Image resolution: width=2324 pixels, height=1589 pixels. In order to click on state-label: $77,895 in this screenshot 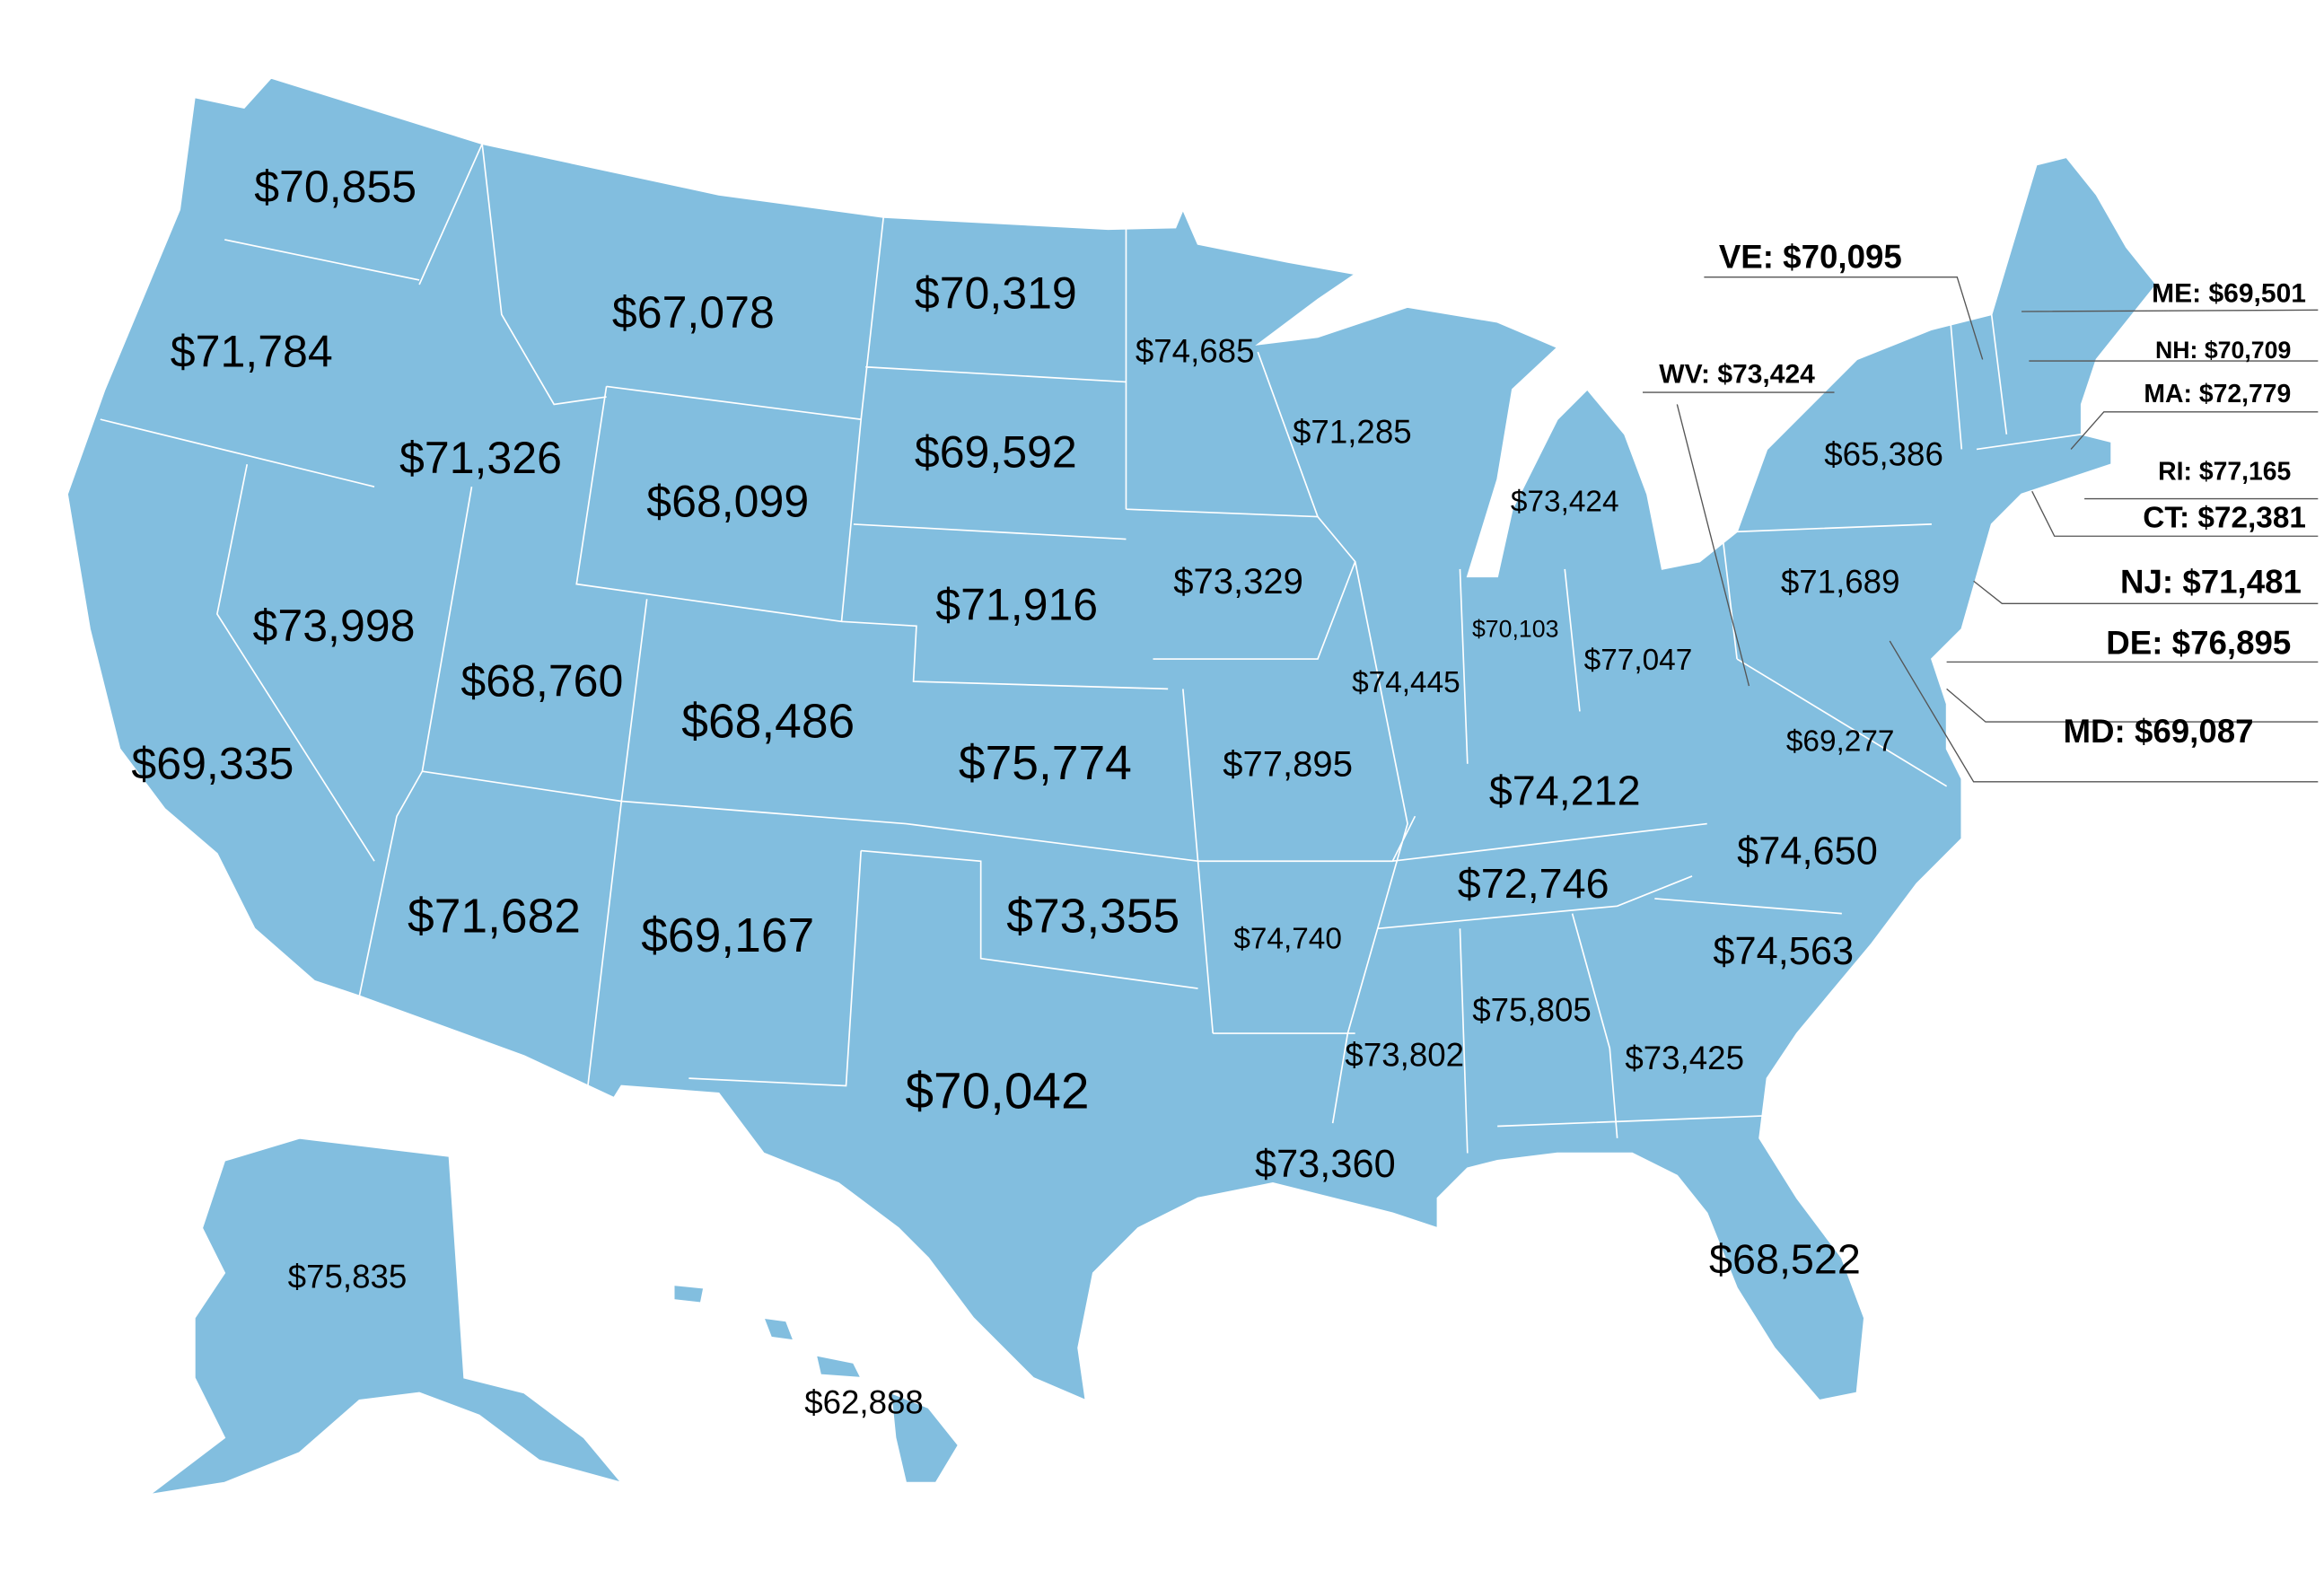, I will do `click(1288, 765)`.